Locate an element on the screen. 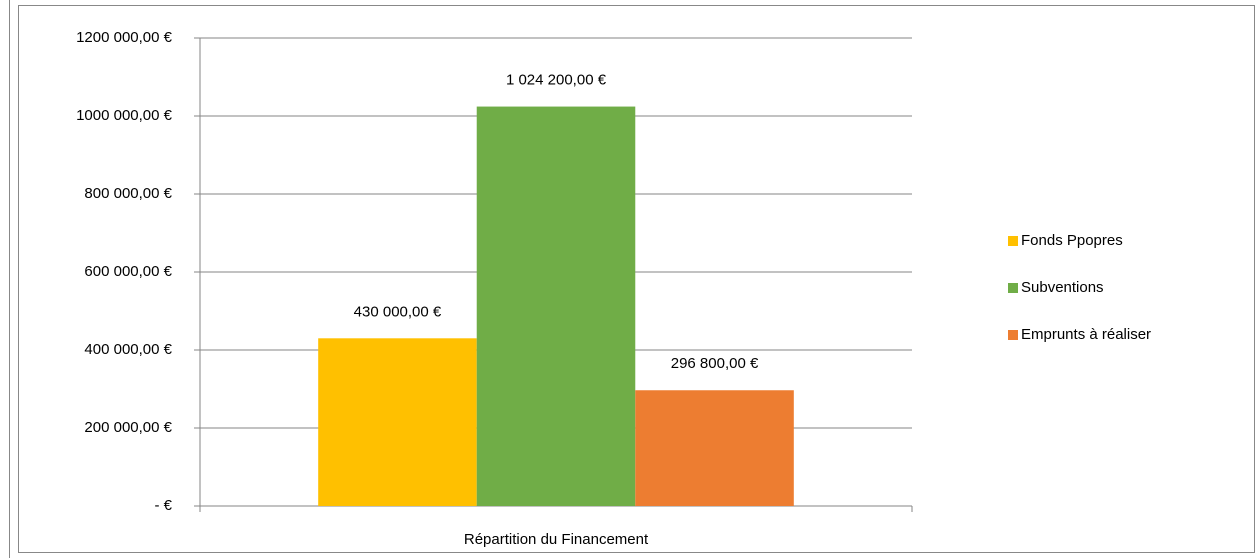 Image resolution: width=1259 pixels, height=558 pixels. y-tick-label: 600 000,00 € is located at coordinates (128, 271).